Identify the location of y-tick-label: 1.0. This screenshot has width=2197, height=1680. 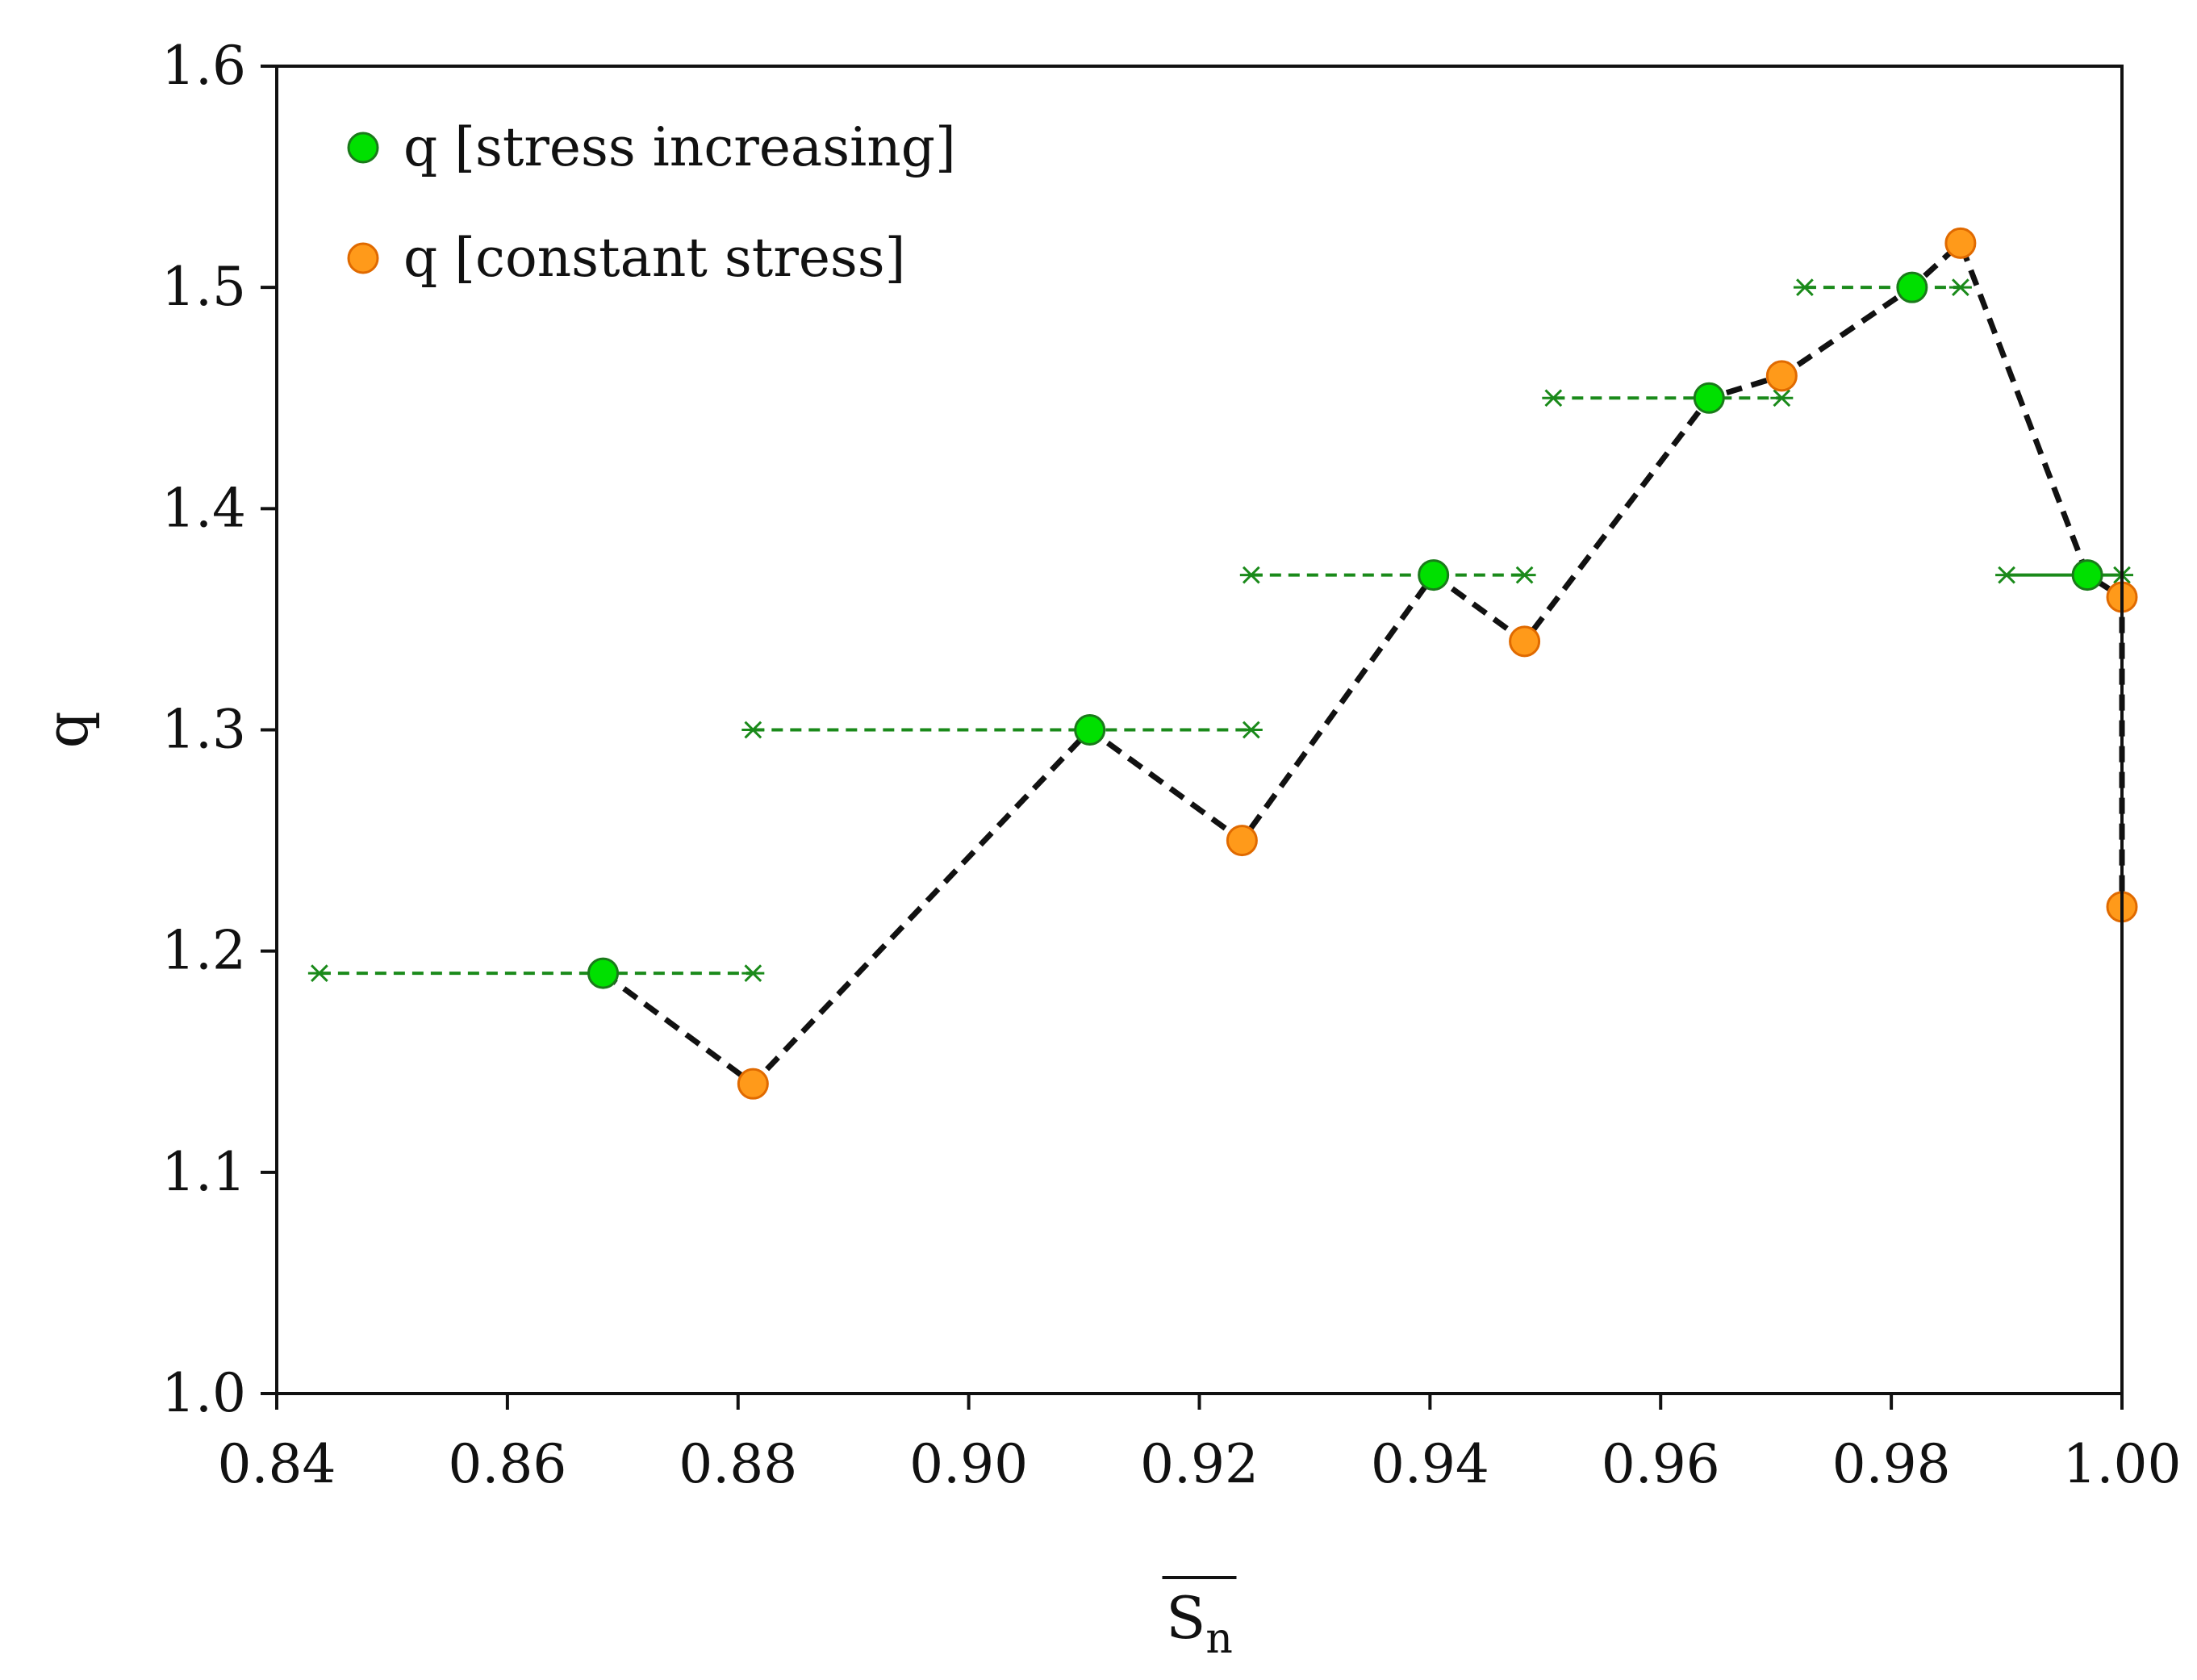
(203, 1393).